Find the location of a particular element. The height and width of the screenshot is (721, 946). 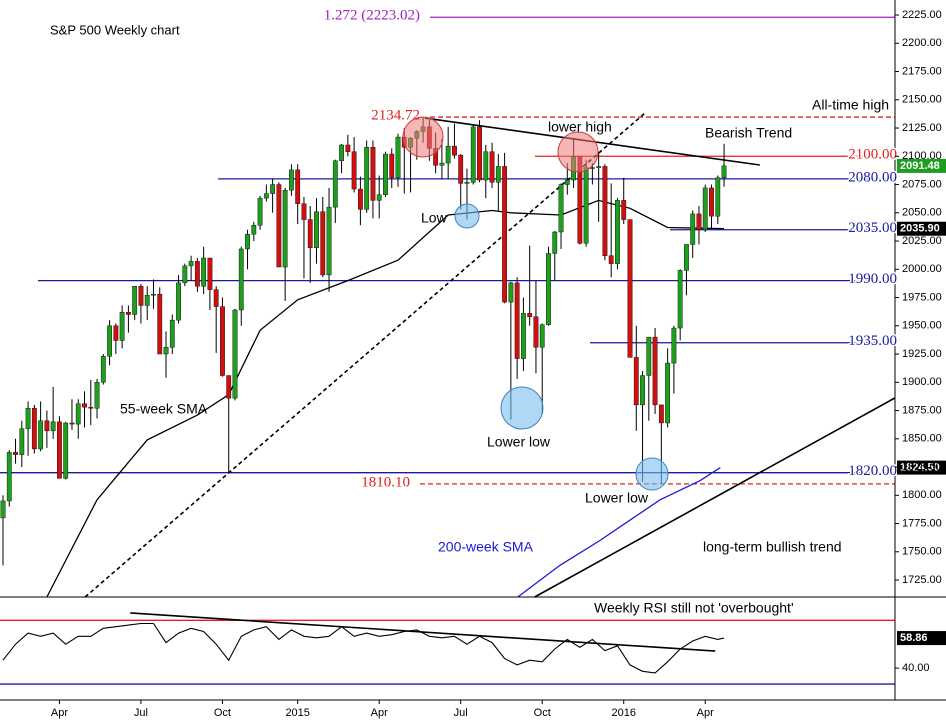

x-tick-label: Oct is located at coordinates (222, 713).